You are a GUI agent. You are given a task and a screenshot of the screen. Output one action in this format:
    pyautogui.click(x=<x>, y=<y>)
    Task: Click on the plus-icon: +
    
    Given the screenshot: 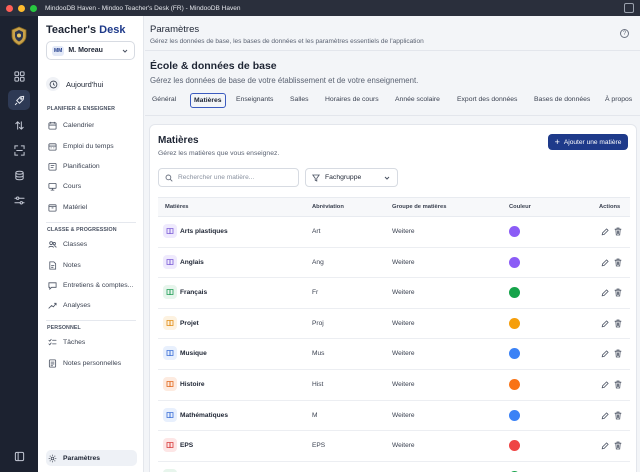 What is the action you would take?
    pyautogui.click(x=557, y=141)
    